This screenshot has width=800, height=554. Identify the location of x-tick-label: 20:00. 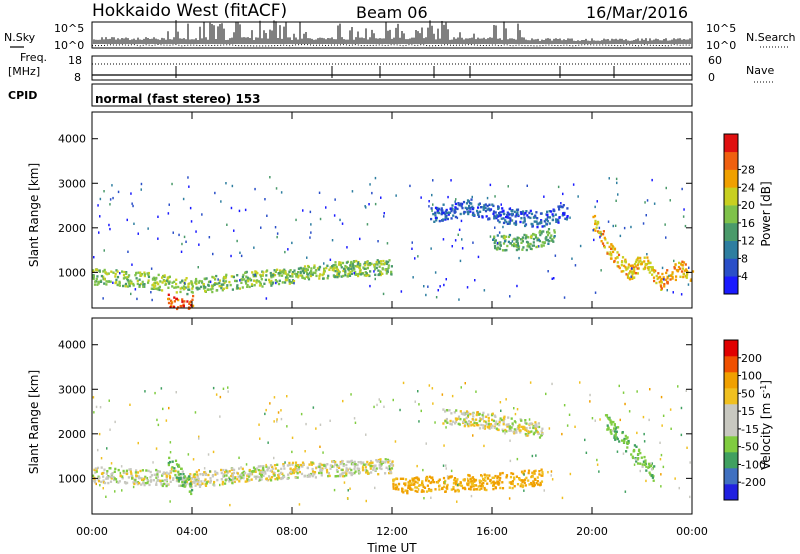
(592, 531).